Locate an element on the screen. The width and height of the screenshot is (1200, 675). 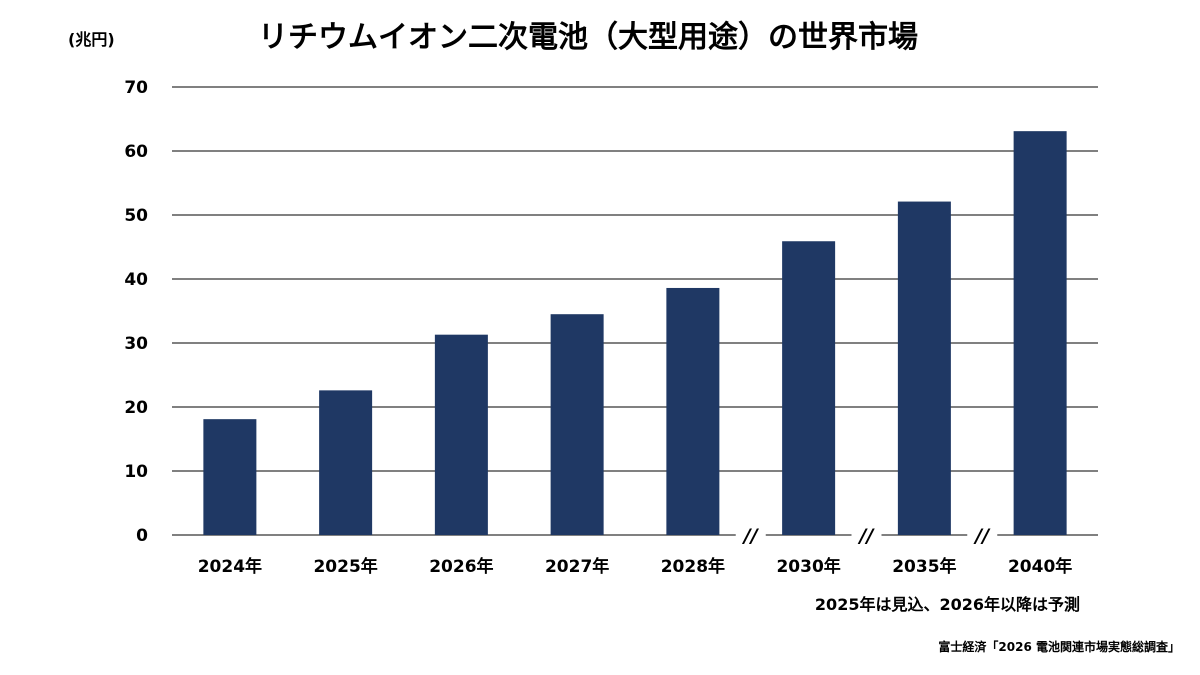
x-axis-ticks: 2024年 2025年 2026年 2027年 2028年 2030年 2035年 2040年 is located at coordinates (635, 566).